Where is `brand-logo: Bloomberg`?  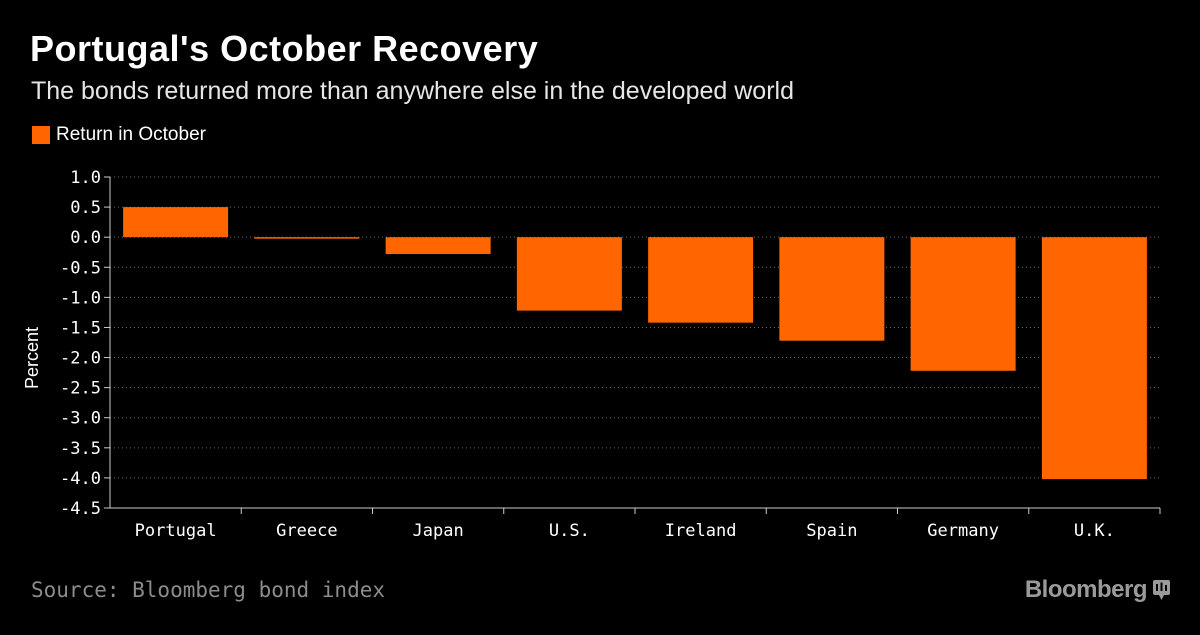 brand-logo: Bloomberg is located at coordinates (1097, 590).